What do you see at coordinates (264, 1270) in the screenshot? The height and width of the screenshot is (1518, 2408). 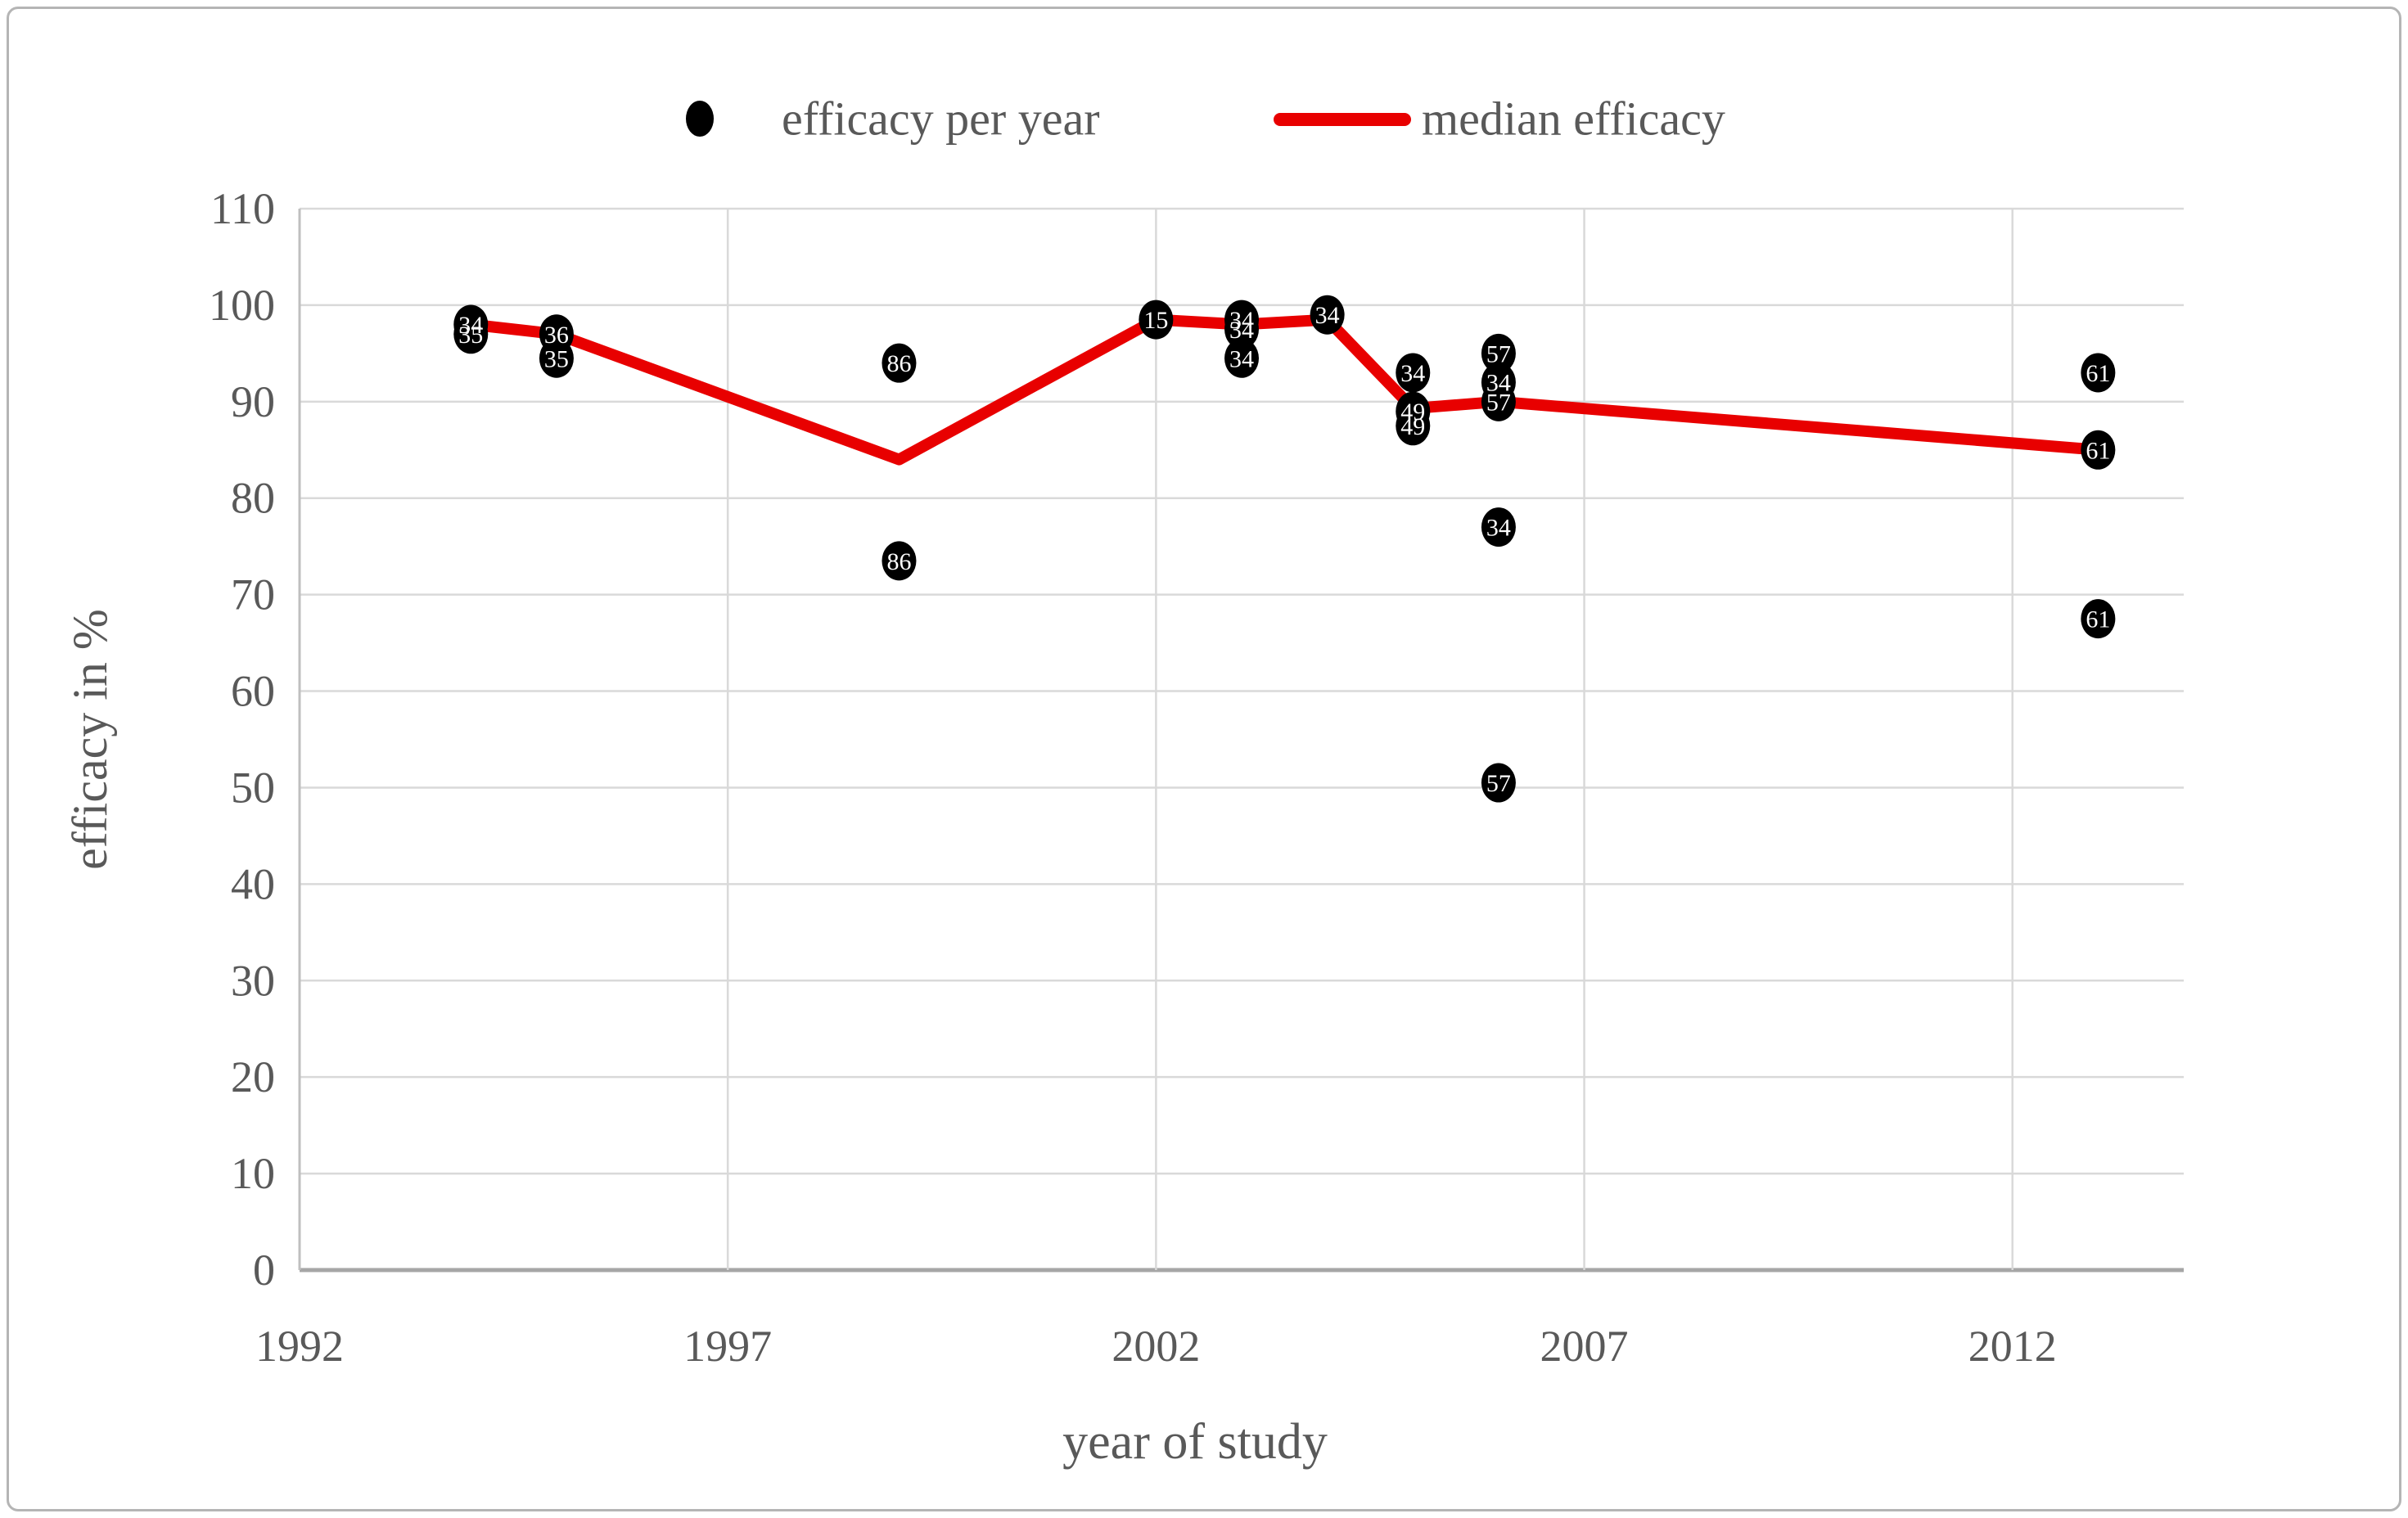 I see `y-tick-label: 0` at bounding box center [264, 1270].